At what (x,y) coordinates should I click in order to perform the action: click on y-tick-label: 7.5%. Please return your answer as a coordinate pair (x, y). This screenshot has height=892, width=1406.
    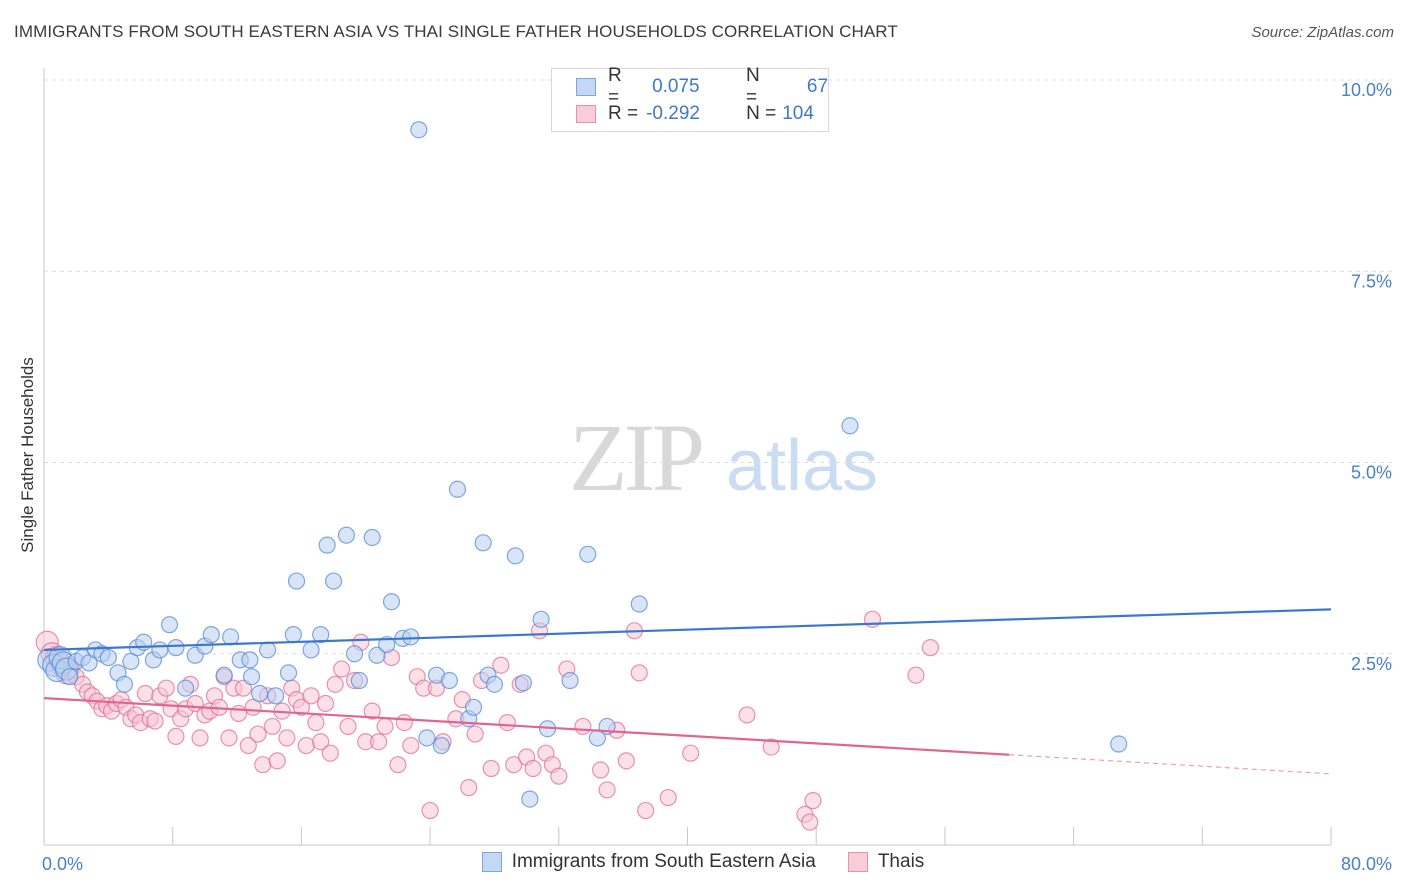
    Looking at the image, I should click on (1371, 281).